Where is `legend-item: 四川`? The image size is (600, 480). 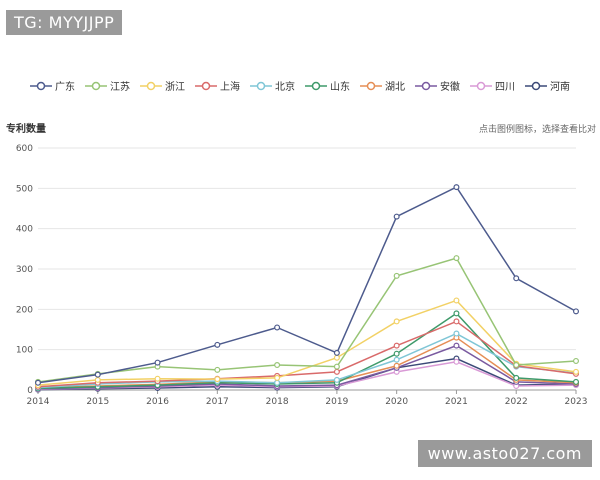 legend-item: 四川 is located at coordinates (492, 85).